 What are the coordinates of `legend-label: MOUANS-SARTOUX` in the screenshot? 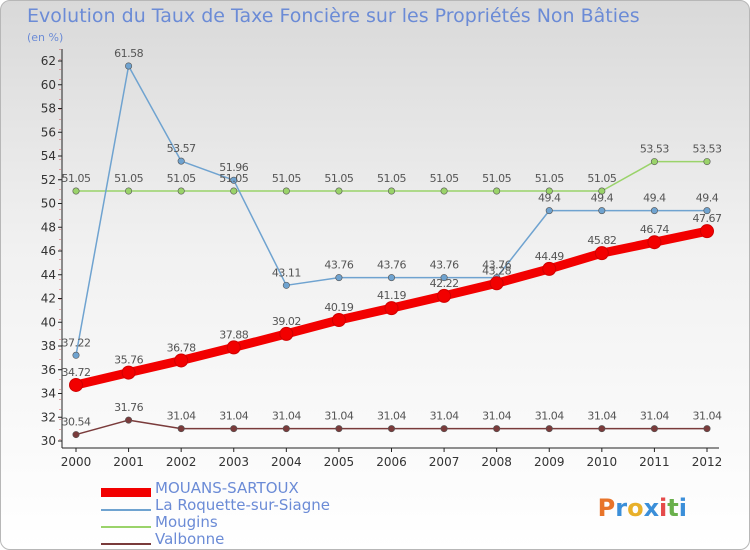 It's located at (227, 488).